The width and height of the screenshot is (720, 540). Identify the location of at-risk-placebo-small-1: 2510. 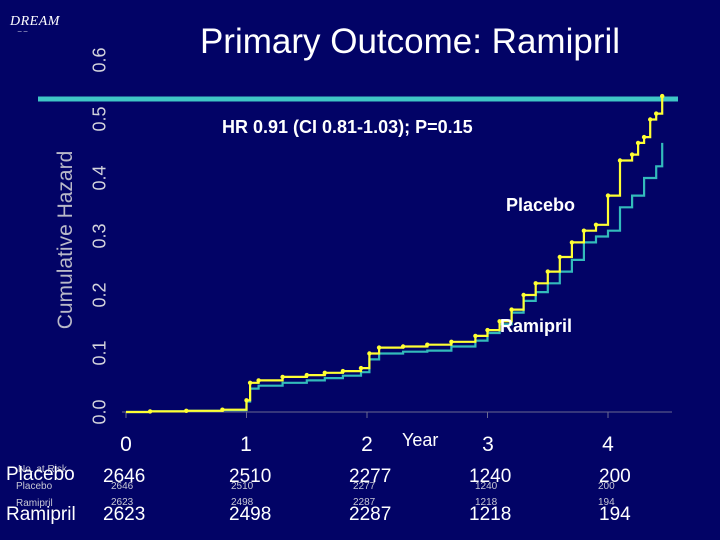
(242, 486).